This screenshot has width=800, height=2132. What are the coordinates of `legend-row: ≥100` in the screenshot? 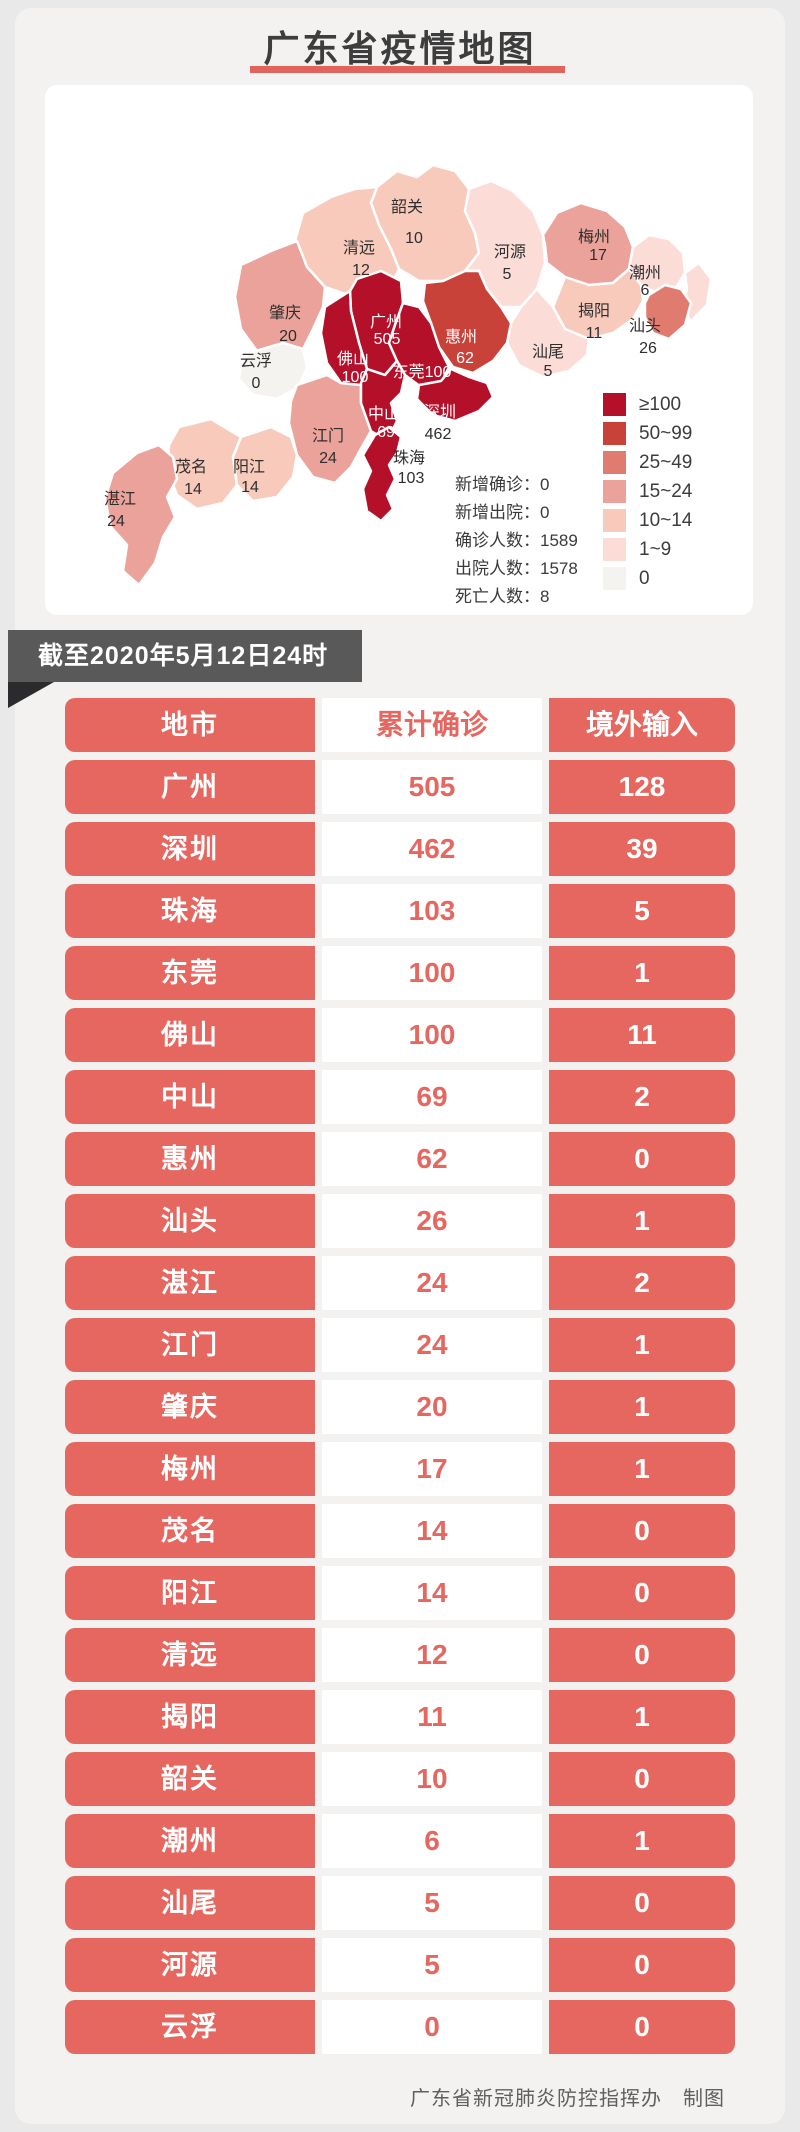 It's located at (647, 404).